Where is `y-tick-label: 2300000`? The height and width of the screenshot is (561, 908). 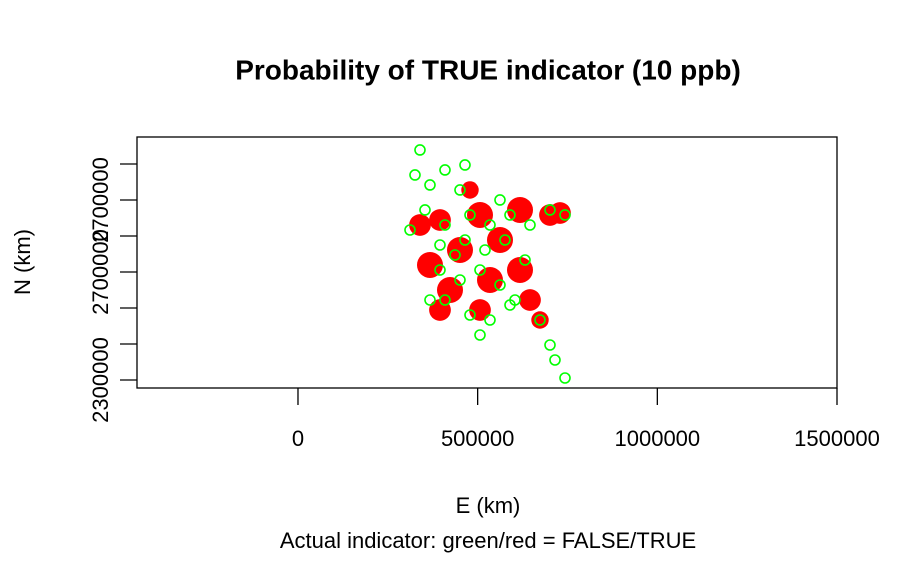
y-tick-label: 2300000 is located at coordinates (100, 380).